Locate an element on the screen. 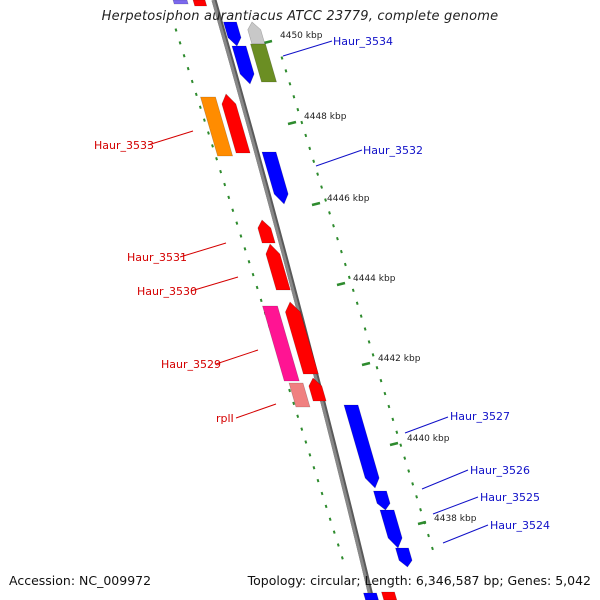  gene-label-haur-3532: Haur_3532 is located at coordinates (393, 150).